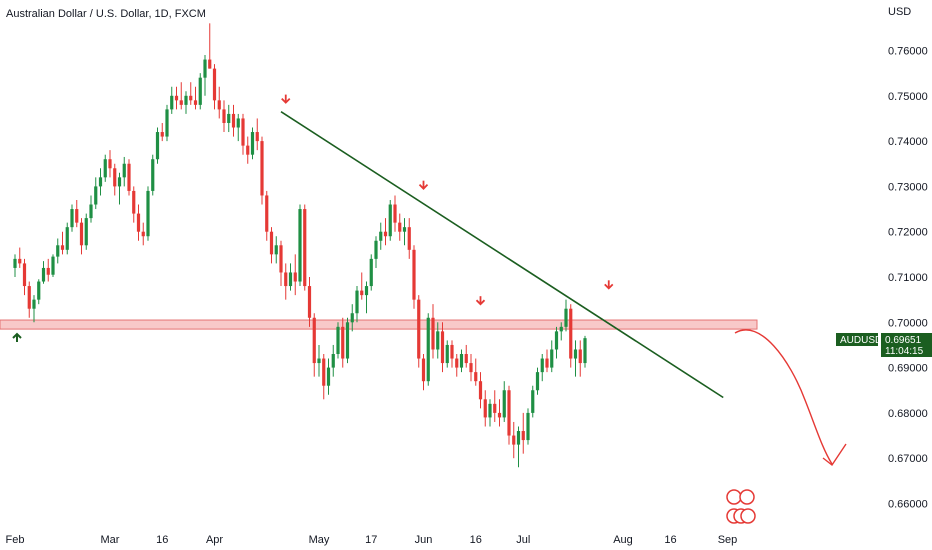 The image size is (932, 550). I want to click on y-tick-label: 0.74000, so click(908, 142).